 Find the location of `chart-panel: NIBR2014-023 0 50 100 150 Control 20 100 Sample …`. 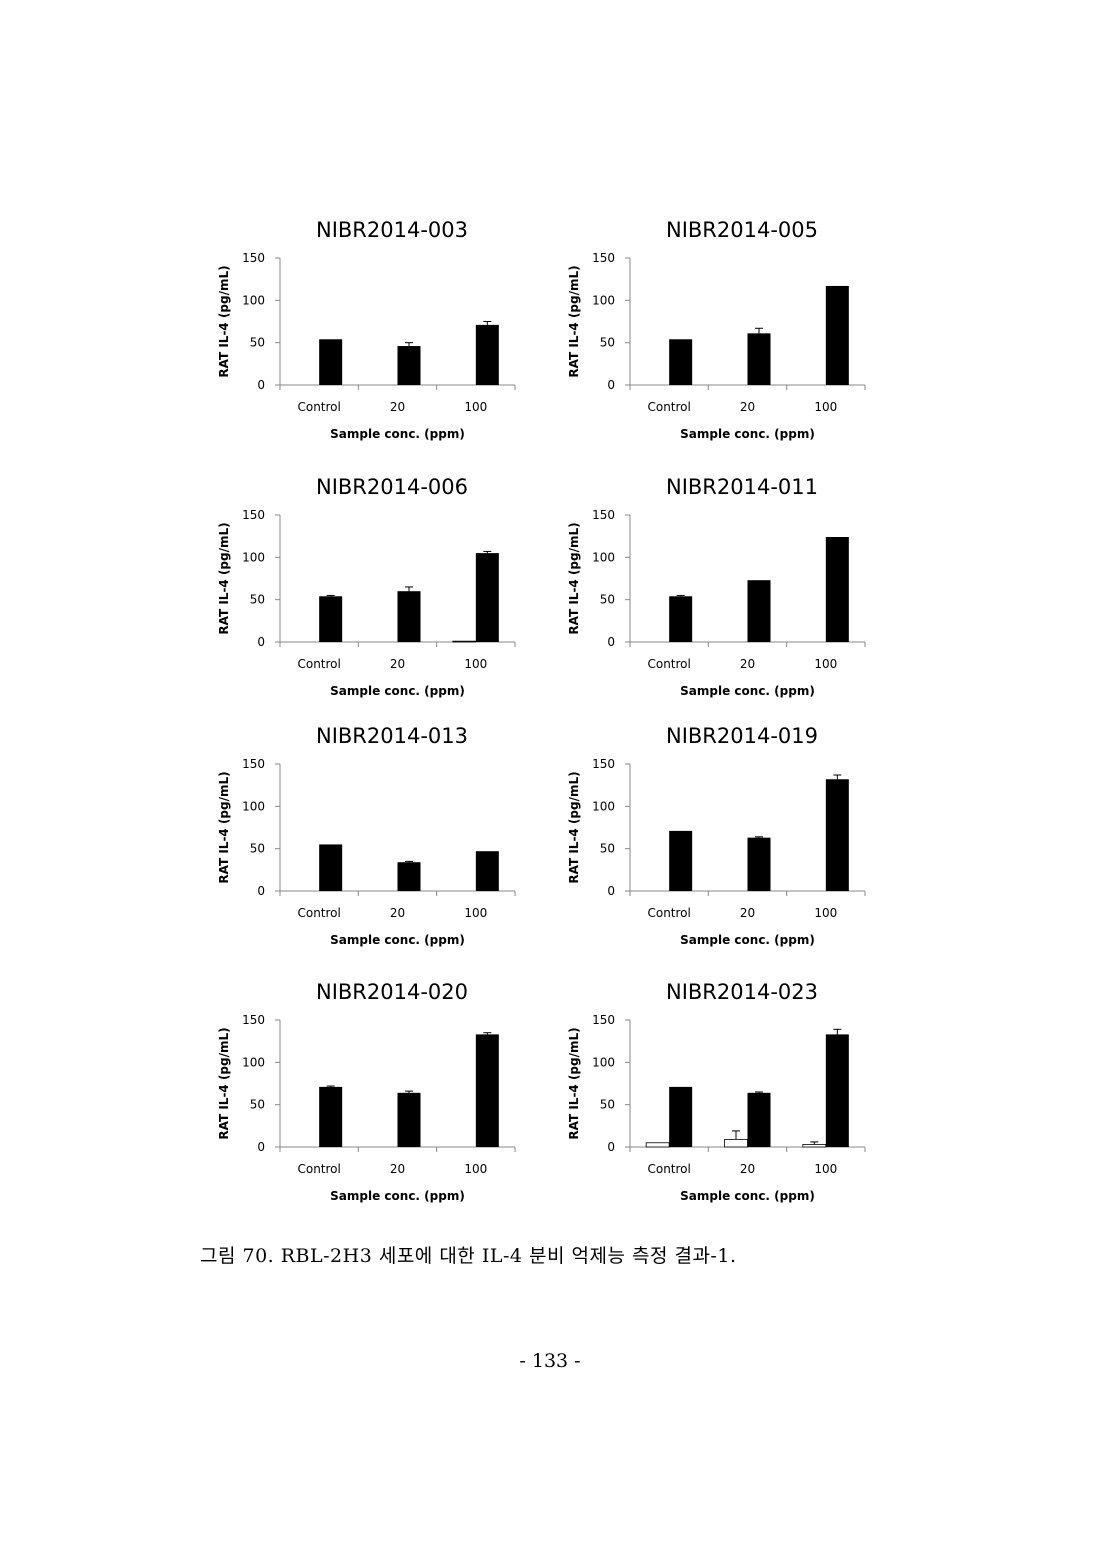

chart-panel: NIBR2014-023 0 50 100 150 Control 20 100 Sample … is located at coordinates (725, 1099).